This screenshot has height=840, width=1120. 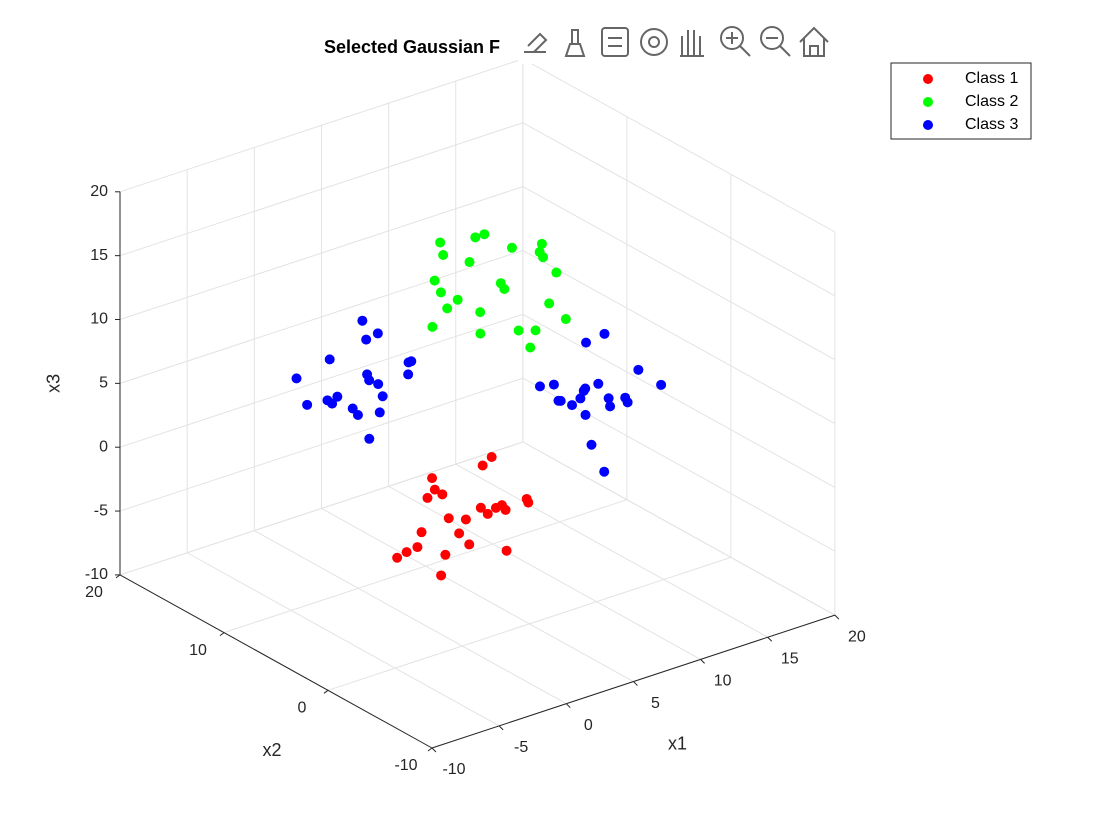 What do you see at coordinates (588, 725) in the screenshot?
I see `x-tick-label: 0` at bounding box center [588, 725].